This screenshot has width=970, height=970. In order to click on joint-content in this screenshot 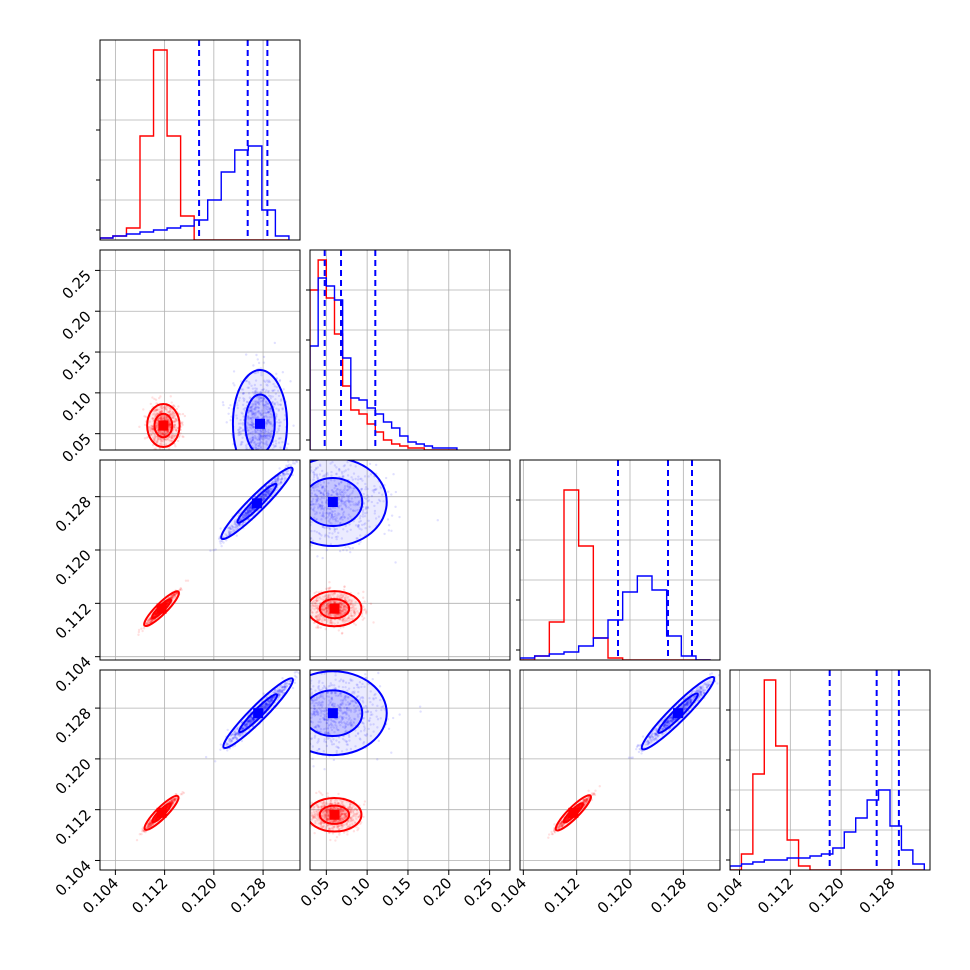, I will do `click(374, 547)`.